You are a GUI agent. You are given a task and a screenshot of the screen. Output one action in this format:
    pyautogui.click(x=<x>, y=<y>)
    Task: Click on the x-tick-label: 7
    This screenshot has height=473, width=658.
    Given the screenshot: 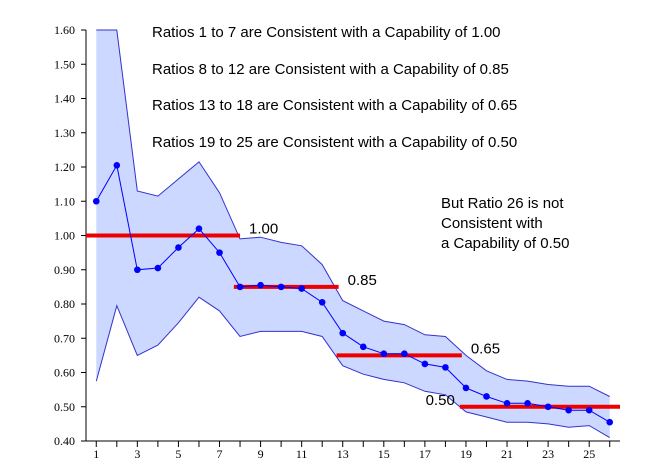 What is the action you would take?
    pyautogui.click(x=220, y=454)
    